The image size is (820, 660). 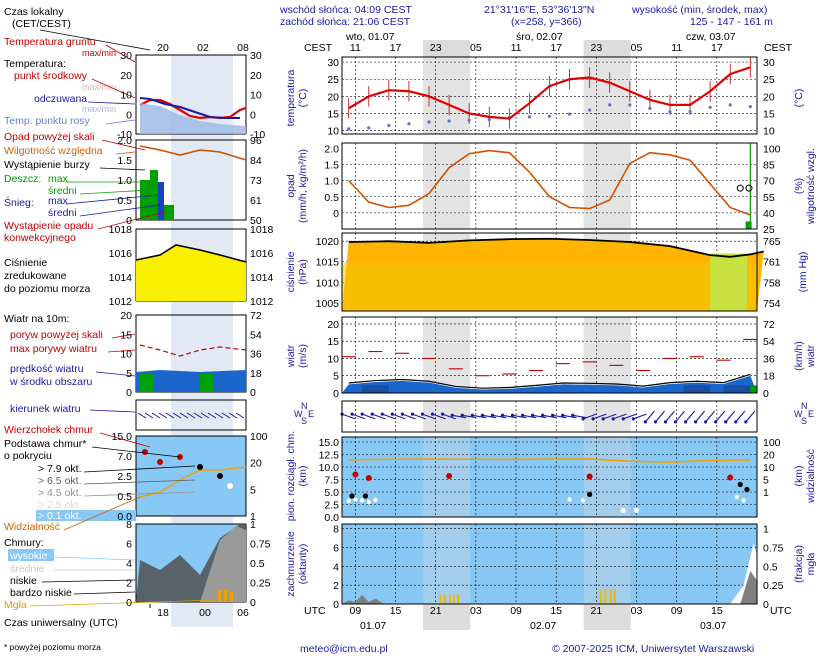 What do you see at coordinates (23, 581) in the screenshot?
I see `legend-low: niskie` at bounding box center [23, 581].